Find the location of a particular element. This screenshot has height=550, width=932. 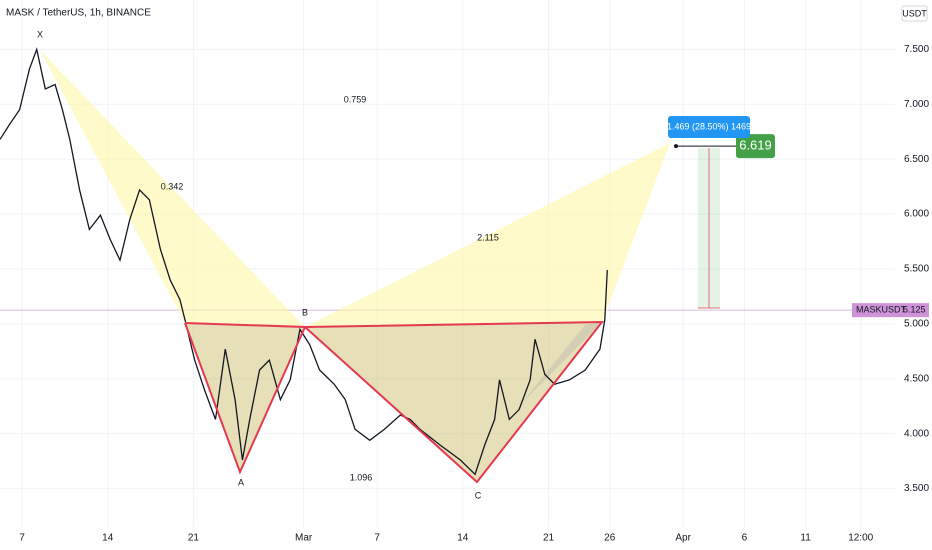

pattern-ratio-label: 2.115 is located at coordinates (488, 237).